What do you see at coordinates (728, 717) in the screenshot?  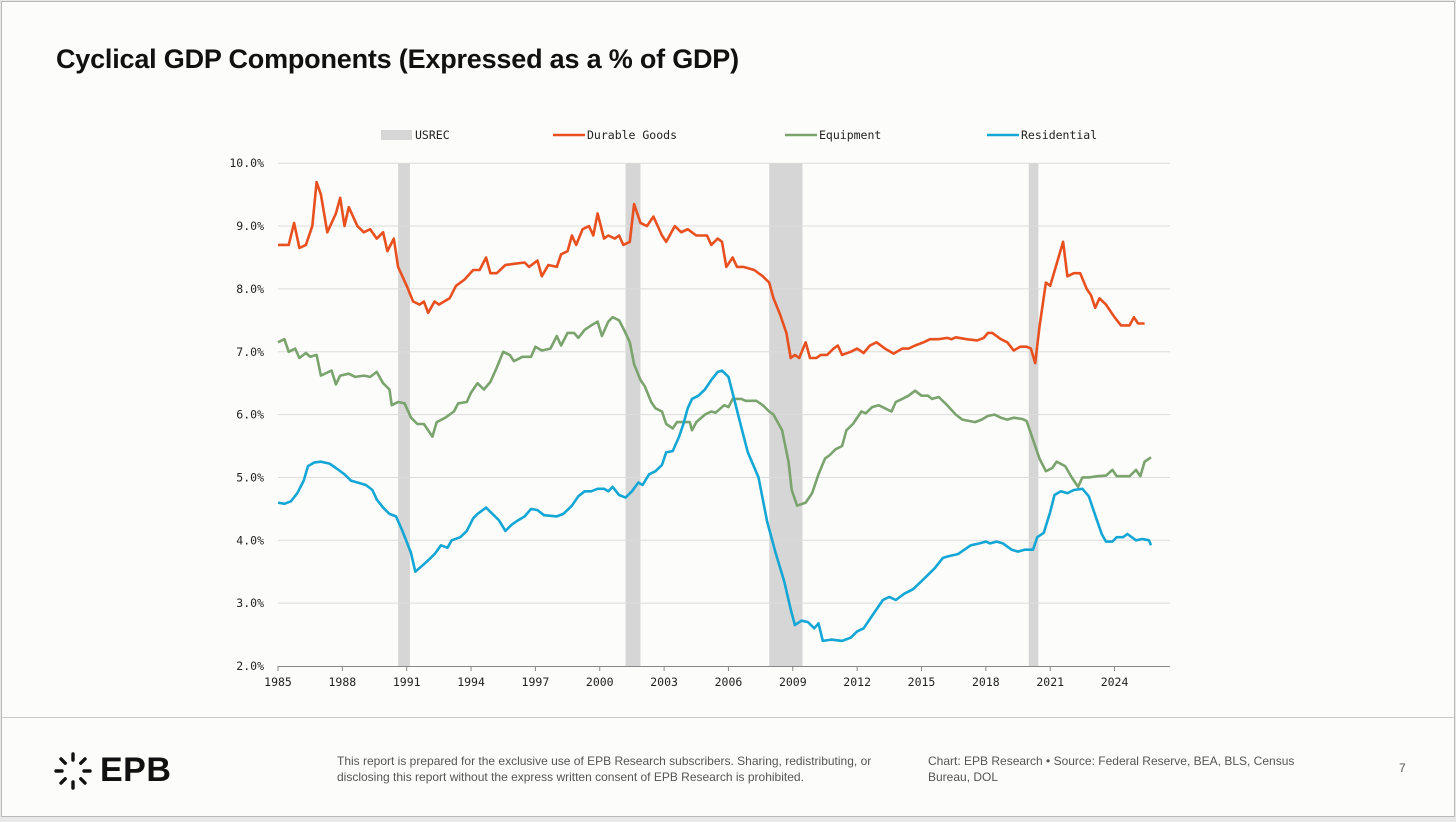 I see `footer-divider` at bounding box center [728, 717].